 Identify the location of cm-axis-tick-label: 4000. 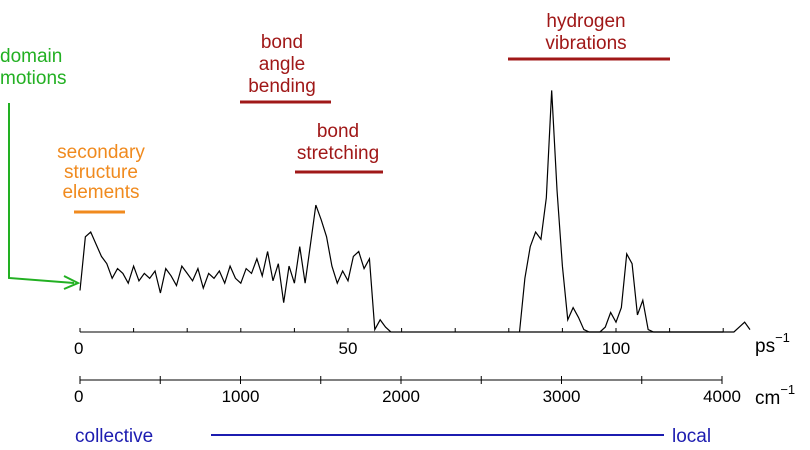
(722, 396).